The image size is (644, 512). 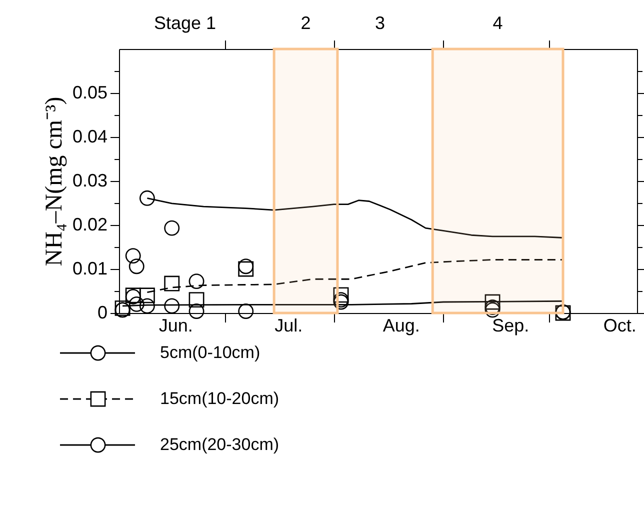 I want to click on y-tick-label: 0.02, so click(x=90, y=224).